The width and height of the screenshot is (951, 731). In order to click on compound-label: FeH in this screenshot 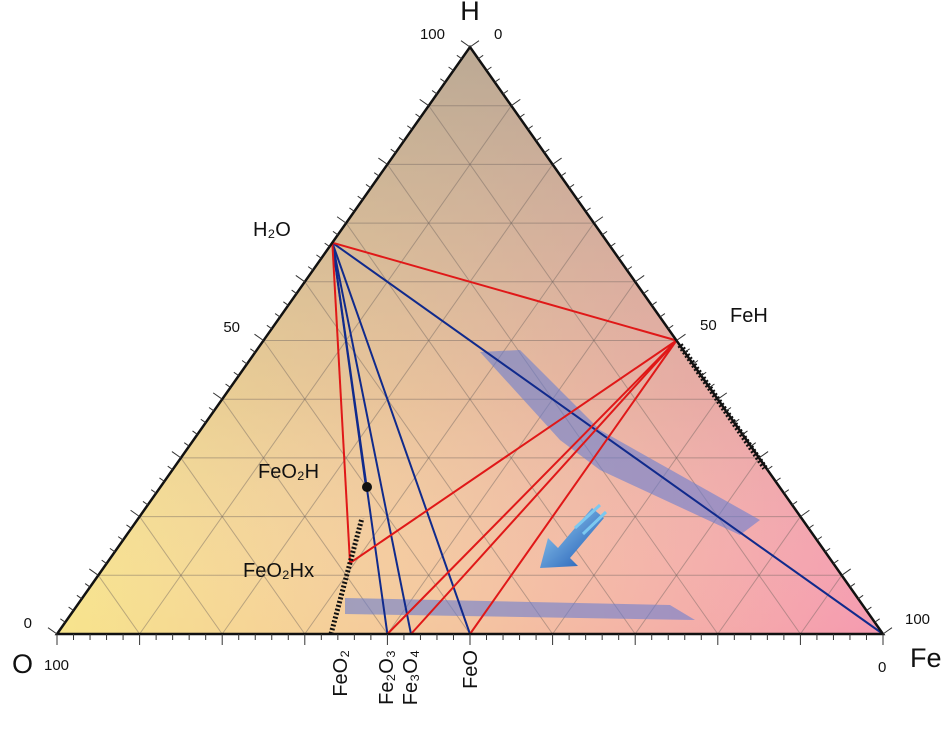, I will do `click(749, 316)`.